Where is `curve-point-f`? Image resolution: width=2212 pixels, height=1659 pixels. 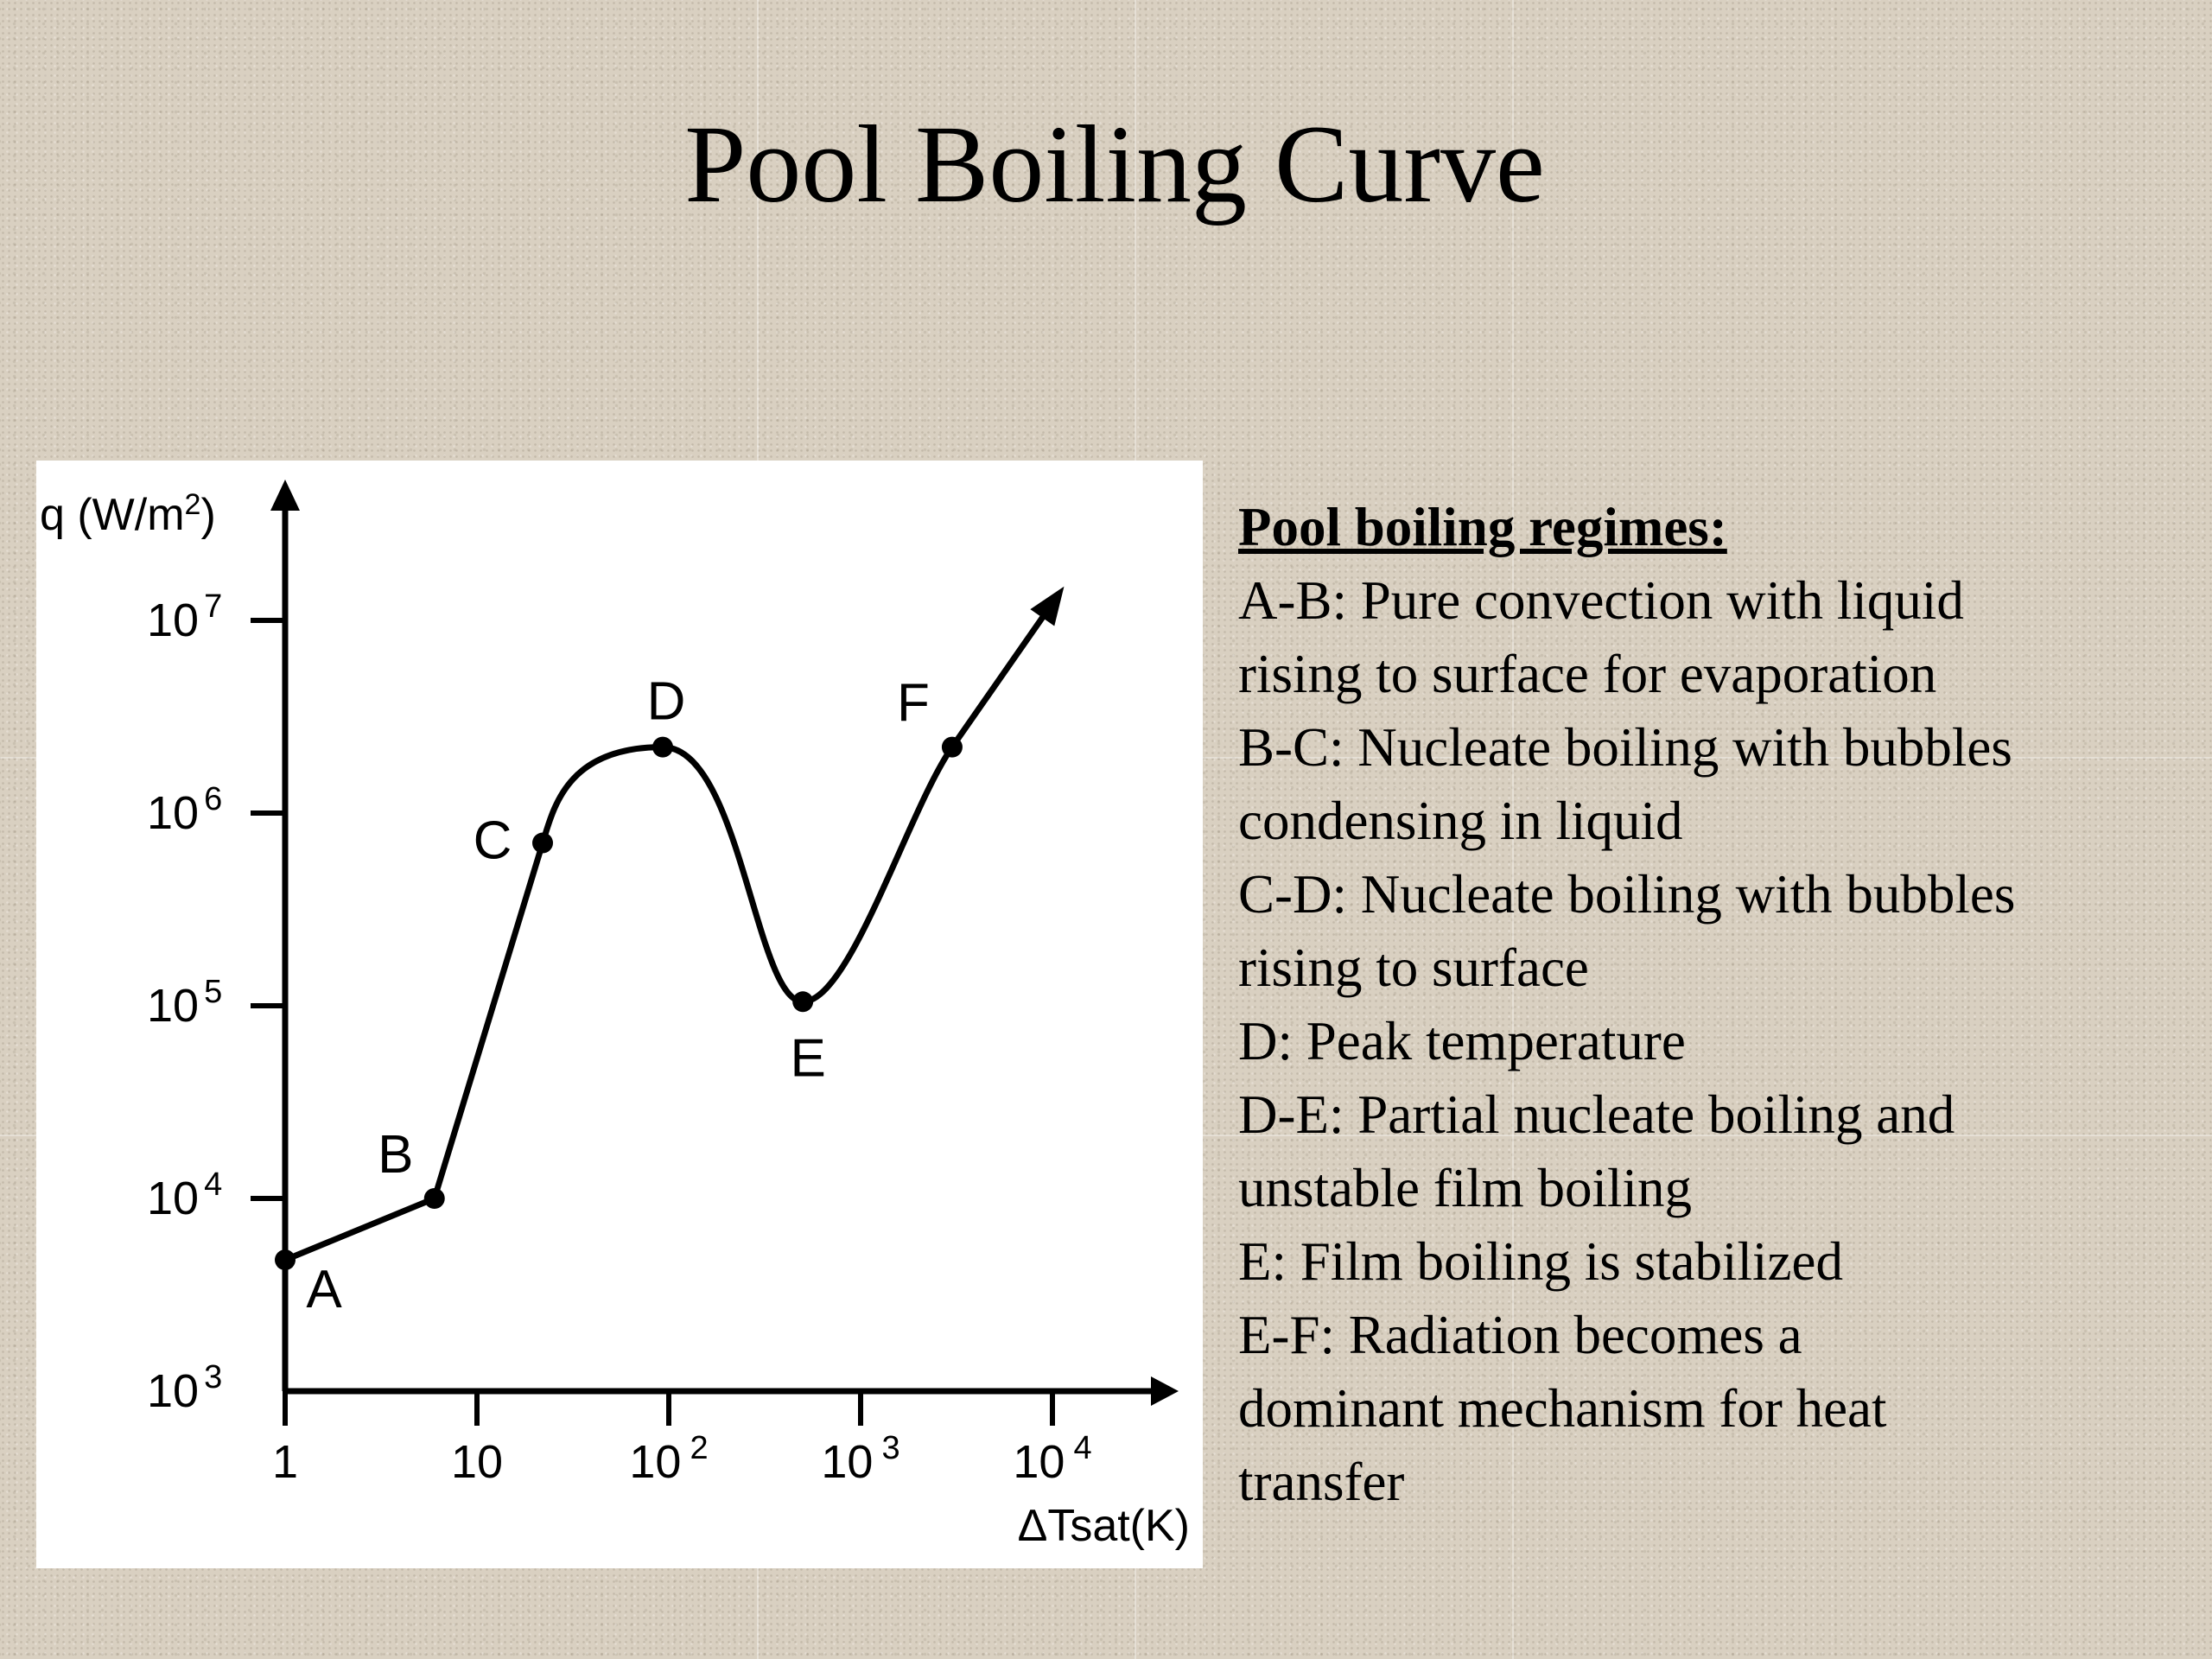
curve-point-f is located at coordinates (952, 747).